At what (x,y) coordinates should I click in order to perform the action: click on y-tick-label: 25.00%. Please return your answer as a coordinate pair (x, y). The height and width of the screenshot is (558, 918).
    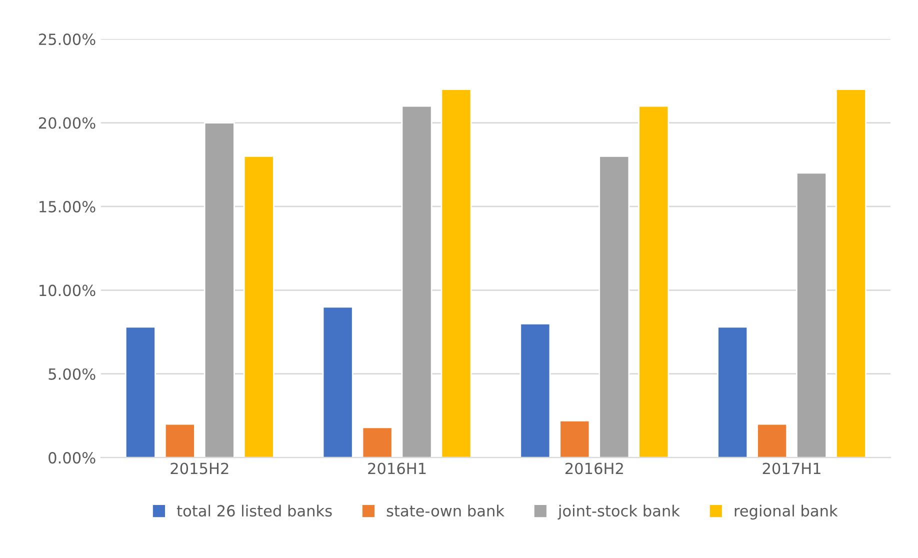
    Looking at the image, I should click on (67, 40).